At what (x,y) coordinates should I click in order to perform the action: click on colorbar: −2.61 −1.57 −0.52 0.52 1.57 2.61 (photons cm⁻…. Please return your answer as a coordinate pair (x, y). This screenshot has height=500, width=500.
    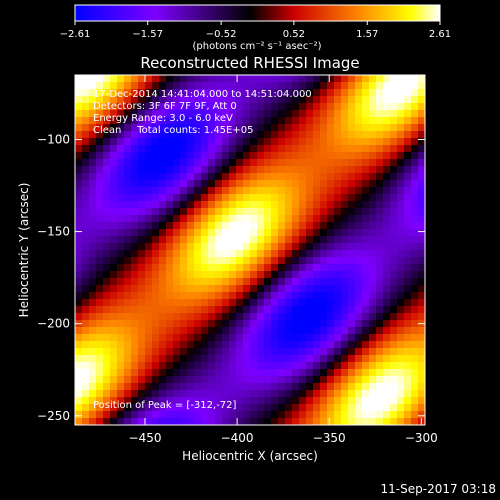
    Looking at the image, I should click on (255, 28).